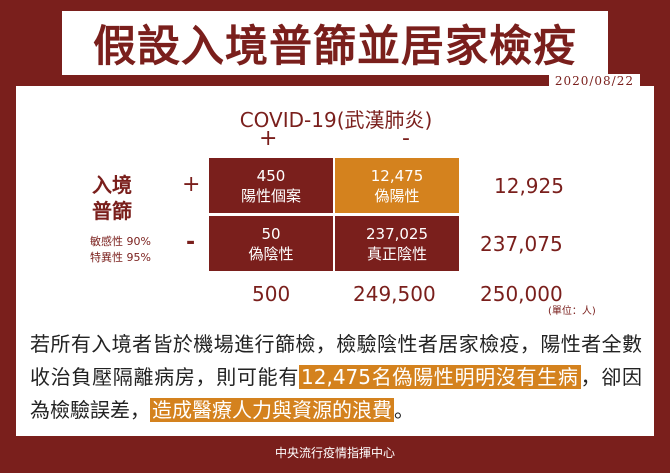 The image size is (670, 473). Describe the element at coordinates (396, 253) in the screenshot. I see `true-negative-label: 真正陰性` at that location.